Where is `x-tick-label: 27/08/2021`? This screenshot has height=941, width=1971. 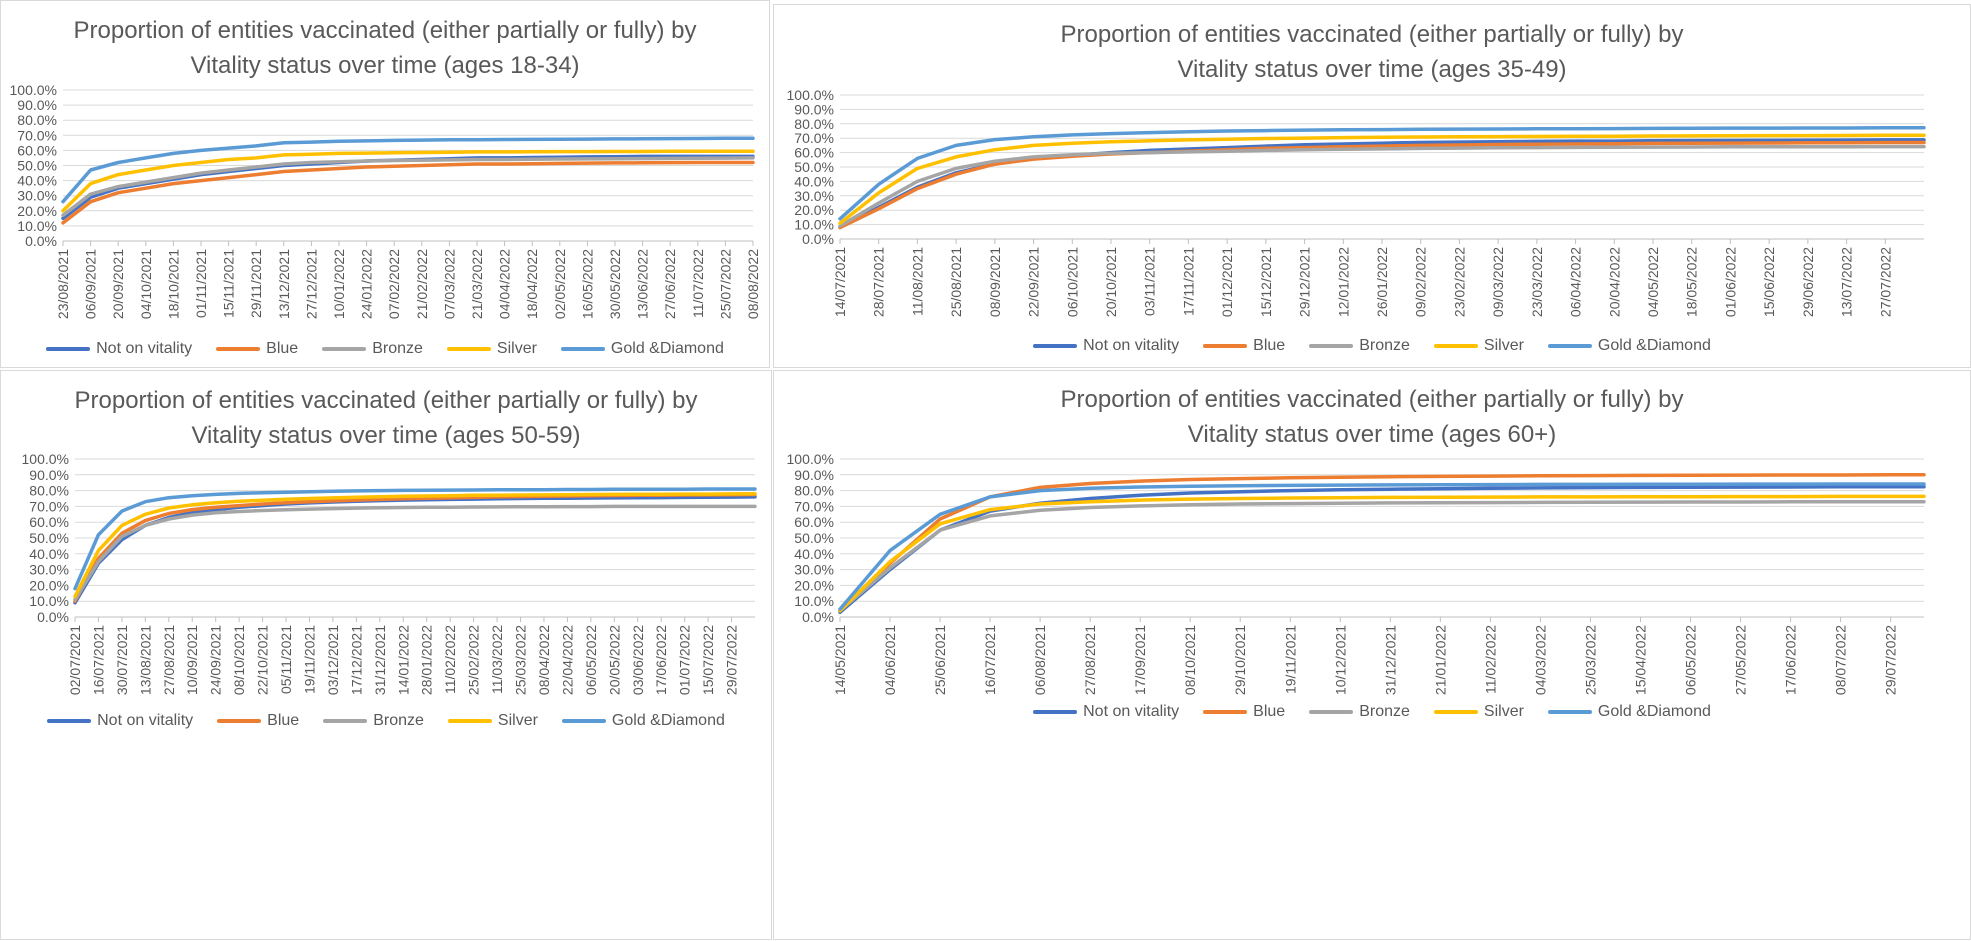 x-tick-label: 27/08/2021 is located at coordinates (1090, 660).